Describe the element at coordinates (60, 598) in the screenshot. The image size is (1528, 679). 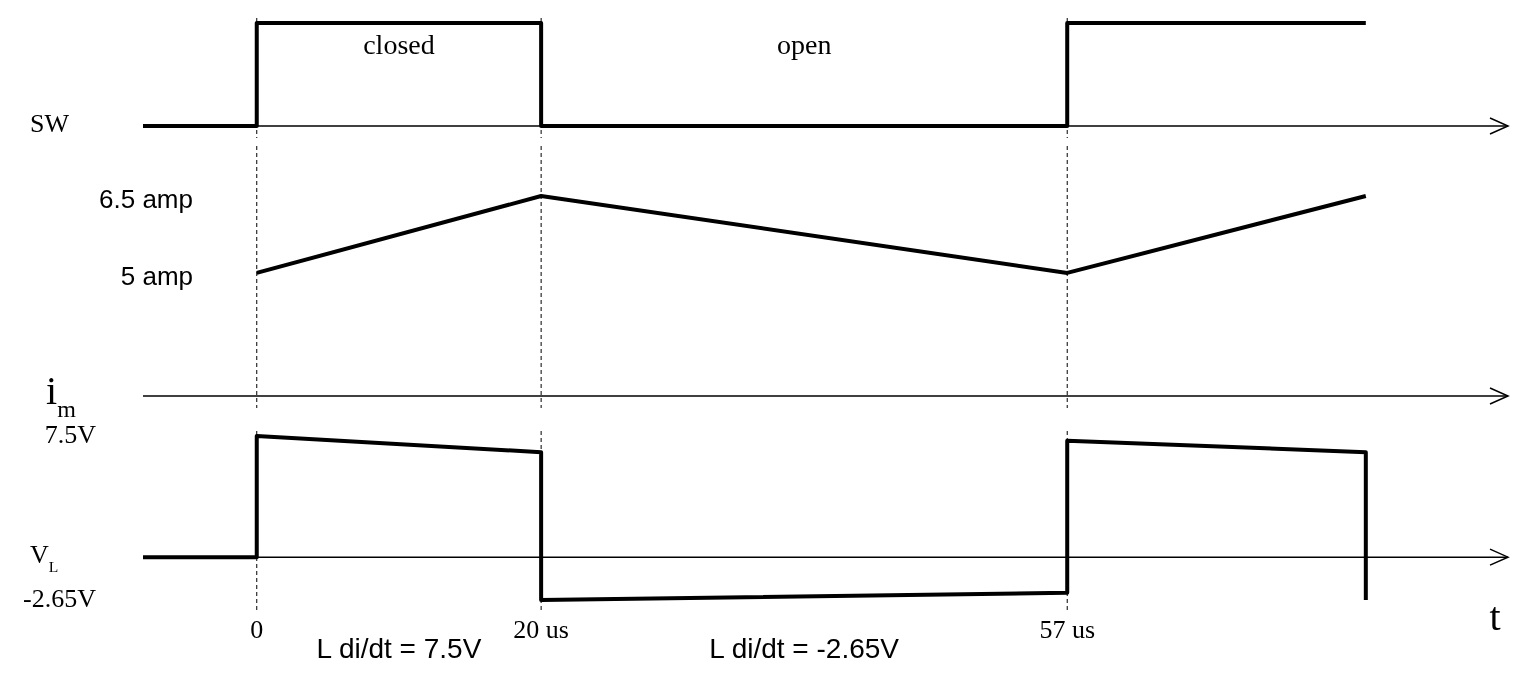
I see `y-tick-label: -2.65V` at that location.